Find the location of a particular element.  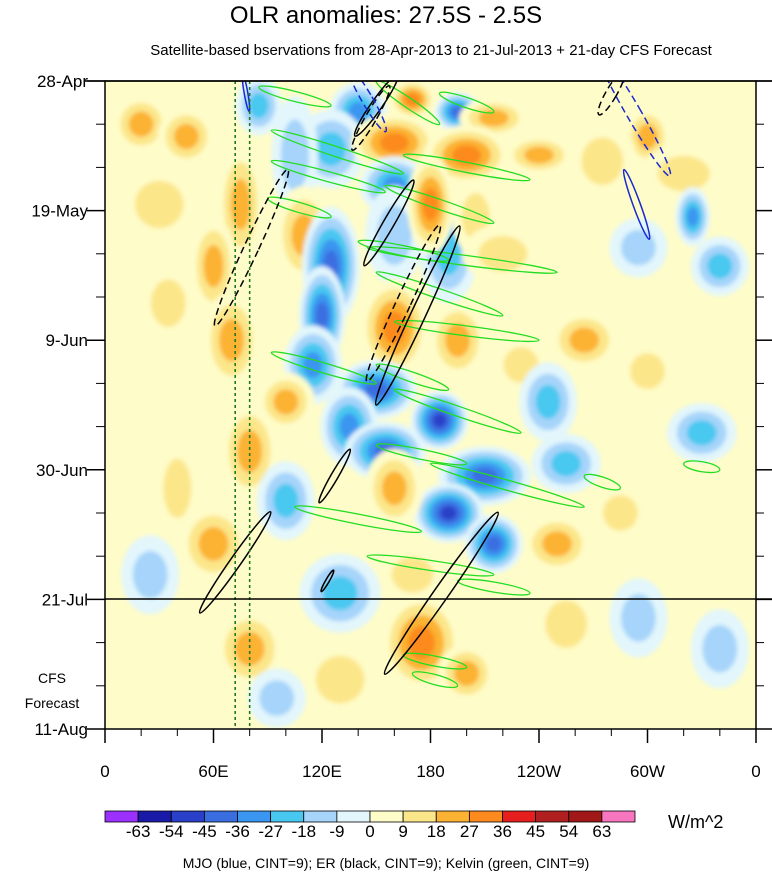

colorbar-tick-label-6: -9 is located at coordinates (337, 831).